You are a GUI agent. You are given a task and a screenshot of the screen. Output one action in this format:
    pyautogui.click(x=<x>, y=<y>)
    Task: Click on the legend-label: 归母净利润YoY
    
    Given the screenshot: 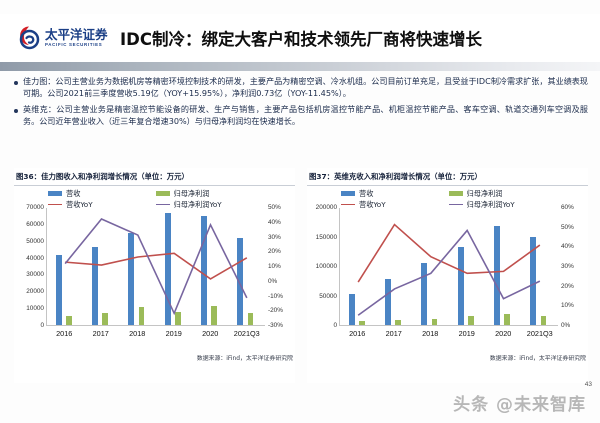 What is the action you would take?
    pyautogui.click(x=490, y=204)
    